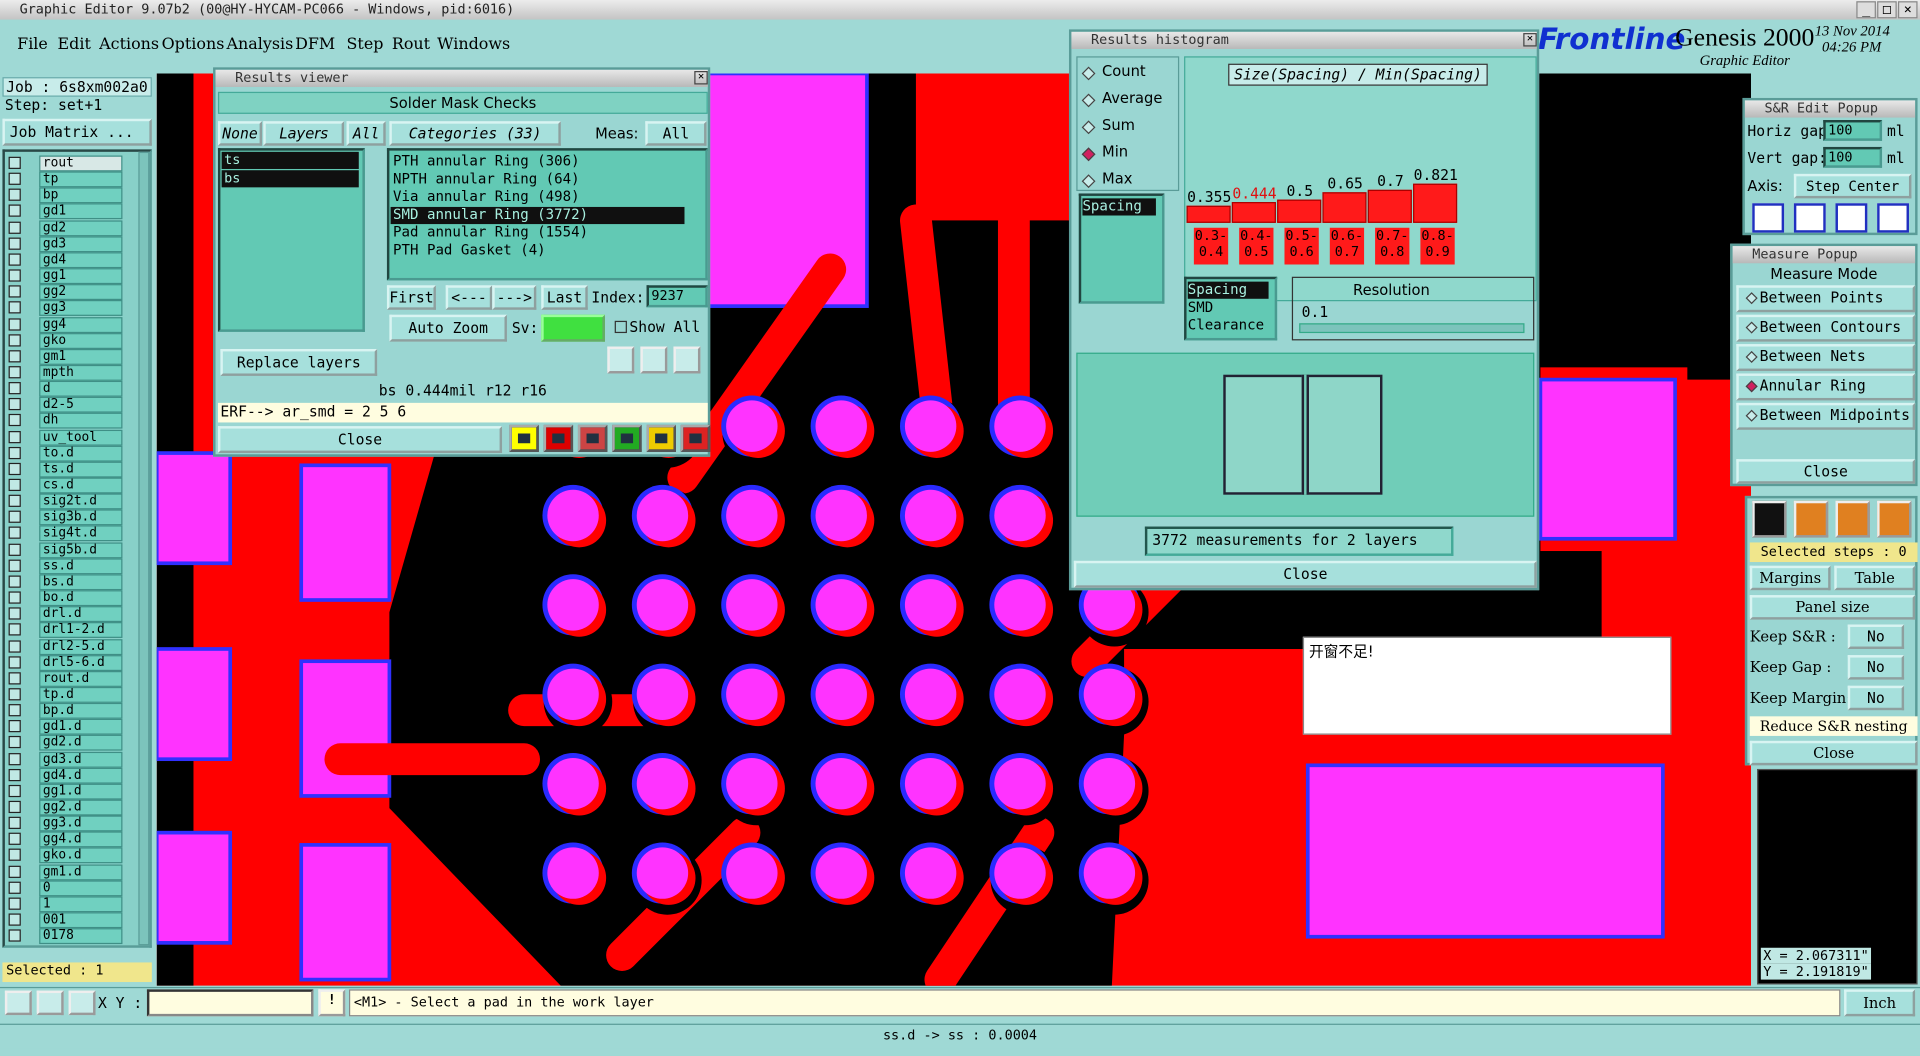 This screenshot has width=1920, height=1056. Describe the element at coordinates (1389, 206) in the screenshot. I see `histogram-bar` at that location.